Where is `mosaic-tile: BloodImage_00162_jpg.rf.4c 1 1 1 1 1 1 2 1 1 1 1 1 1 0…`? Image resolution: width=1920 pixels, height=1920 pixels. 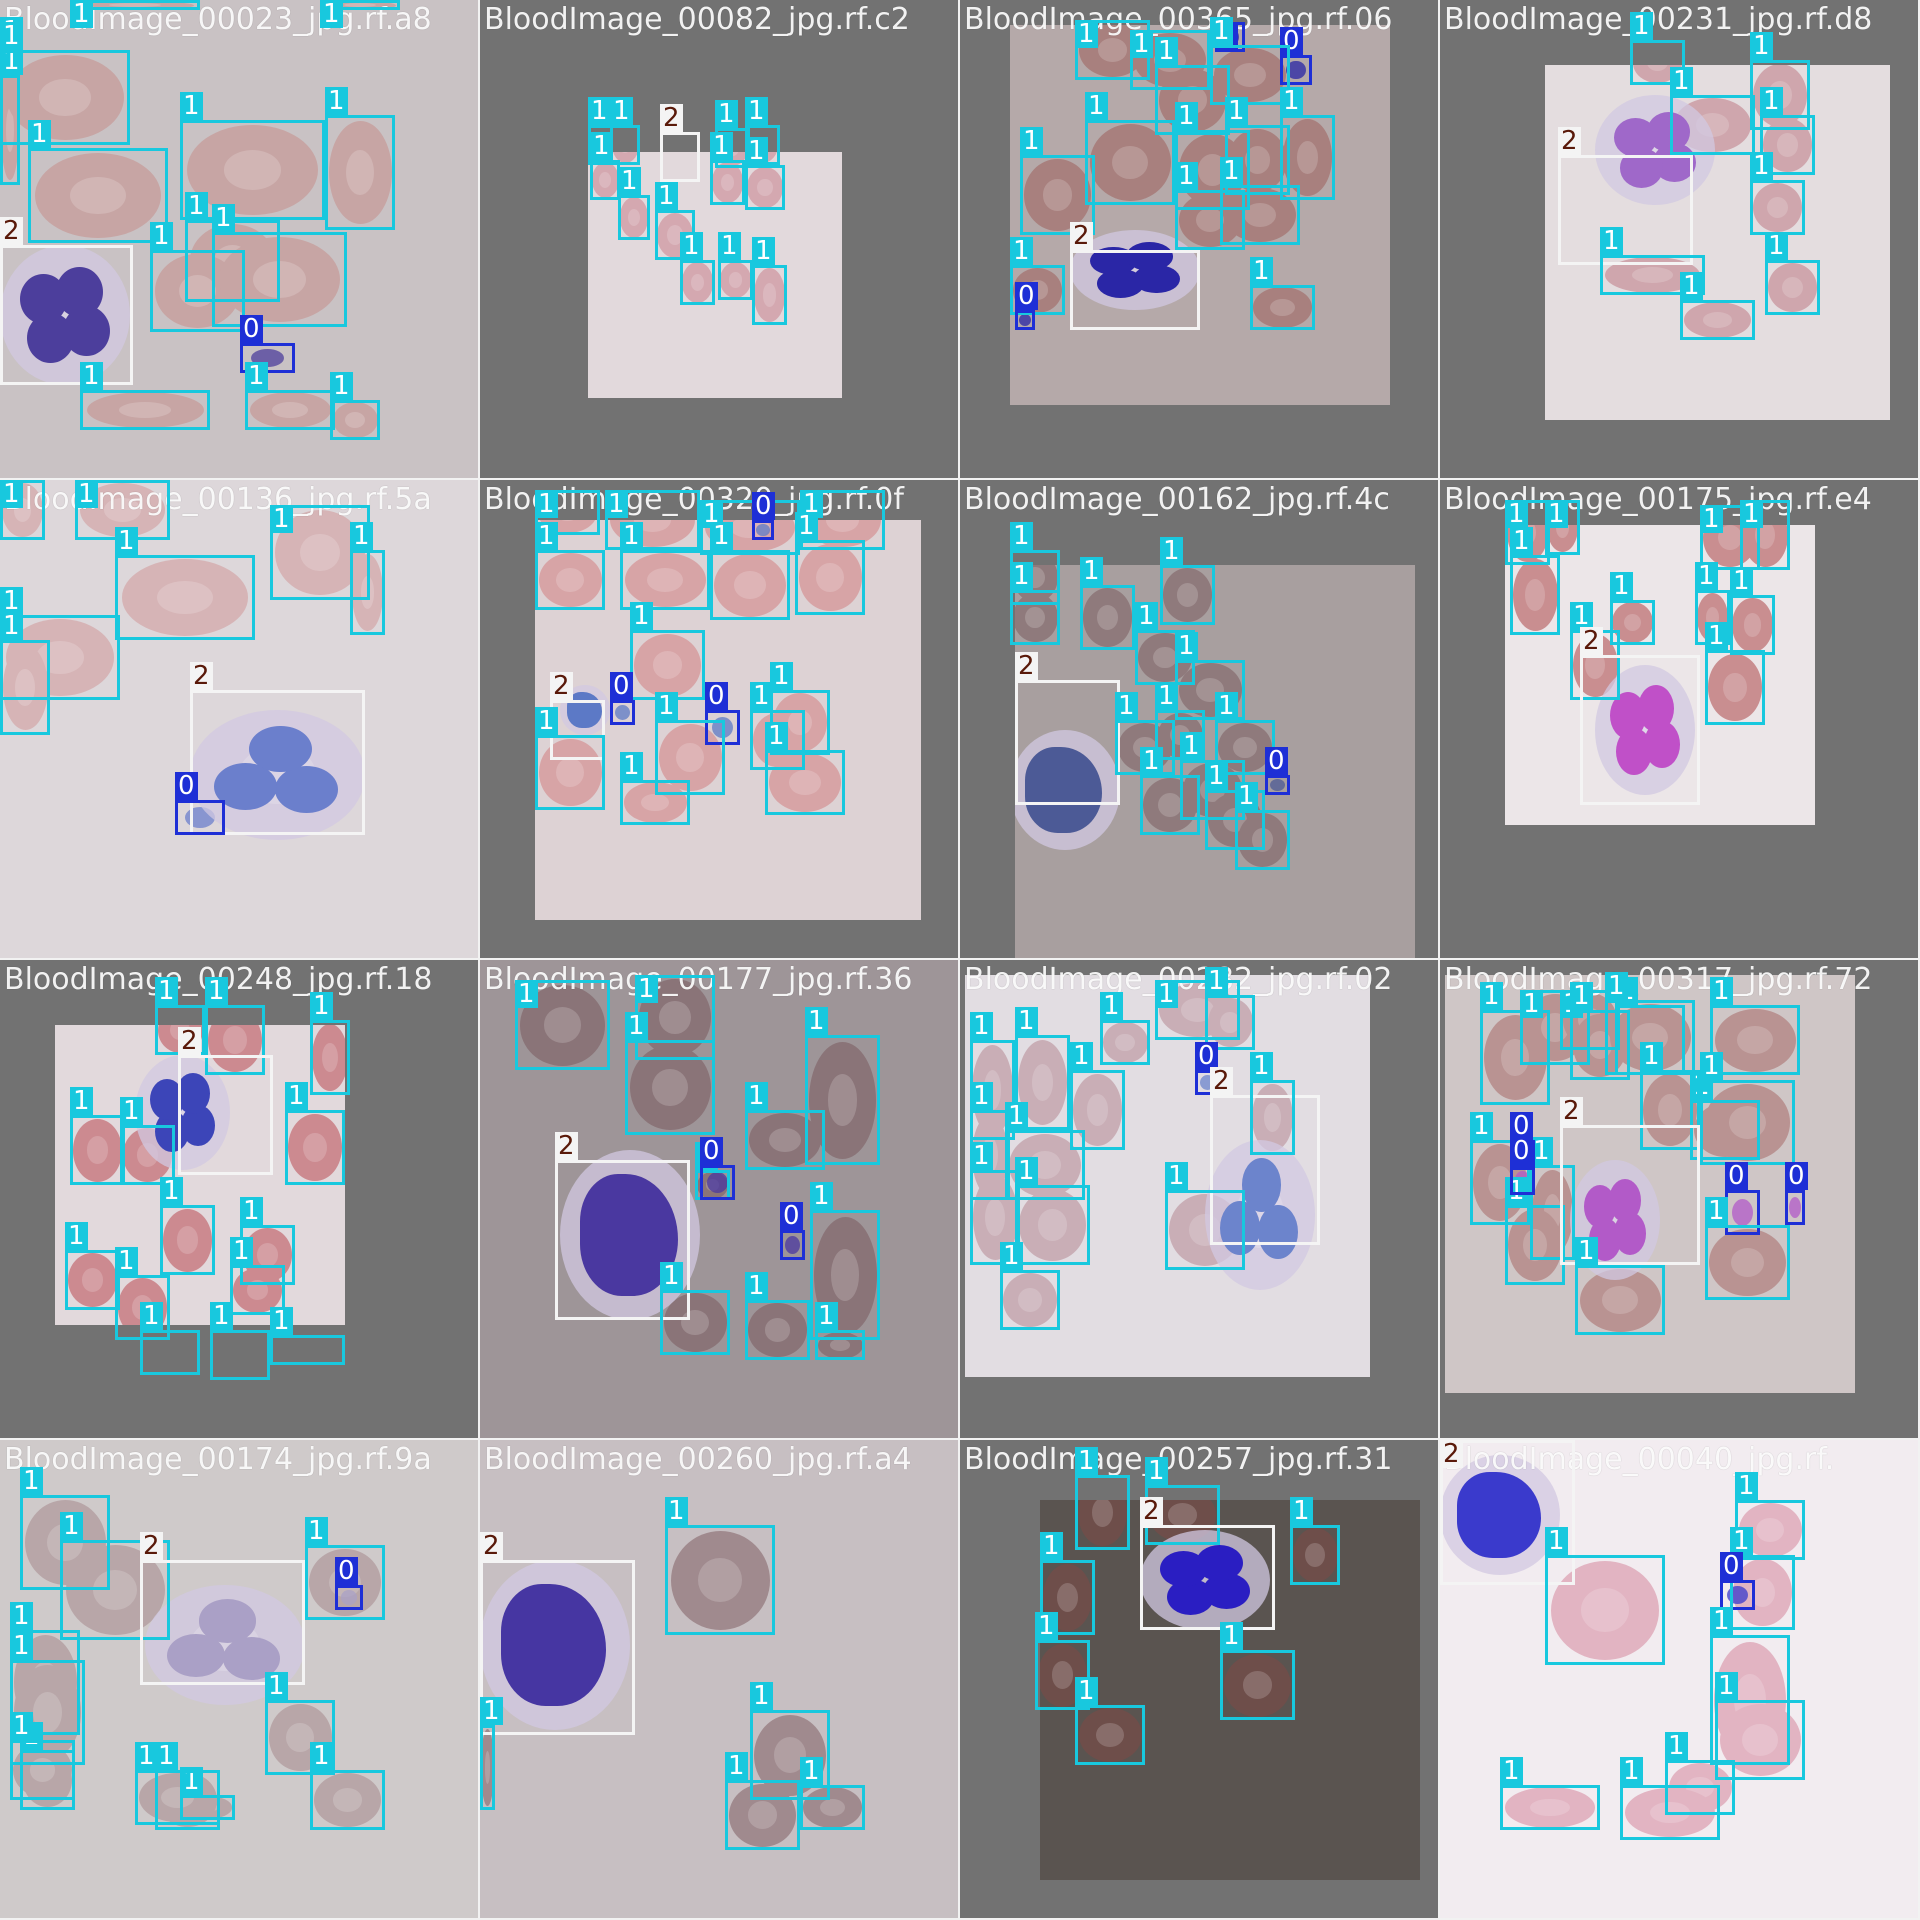 mosaic-tile: BloodImage_00162_jpg.rf.4c 1 1 1 1 1 1 2 1 1 1 1 1 1 0… is located at coordinates (1200, 720).